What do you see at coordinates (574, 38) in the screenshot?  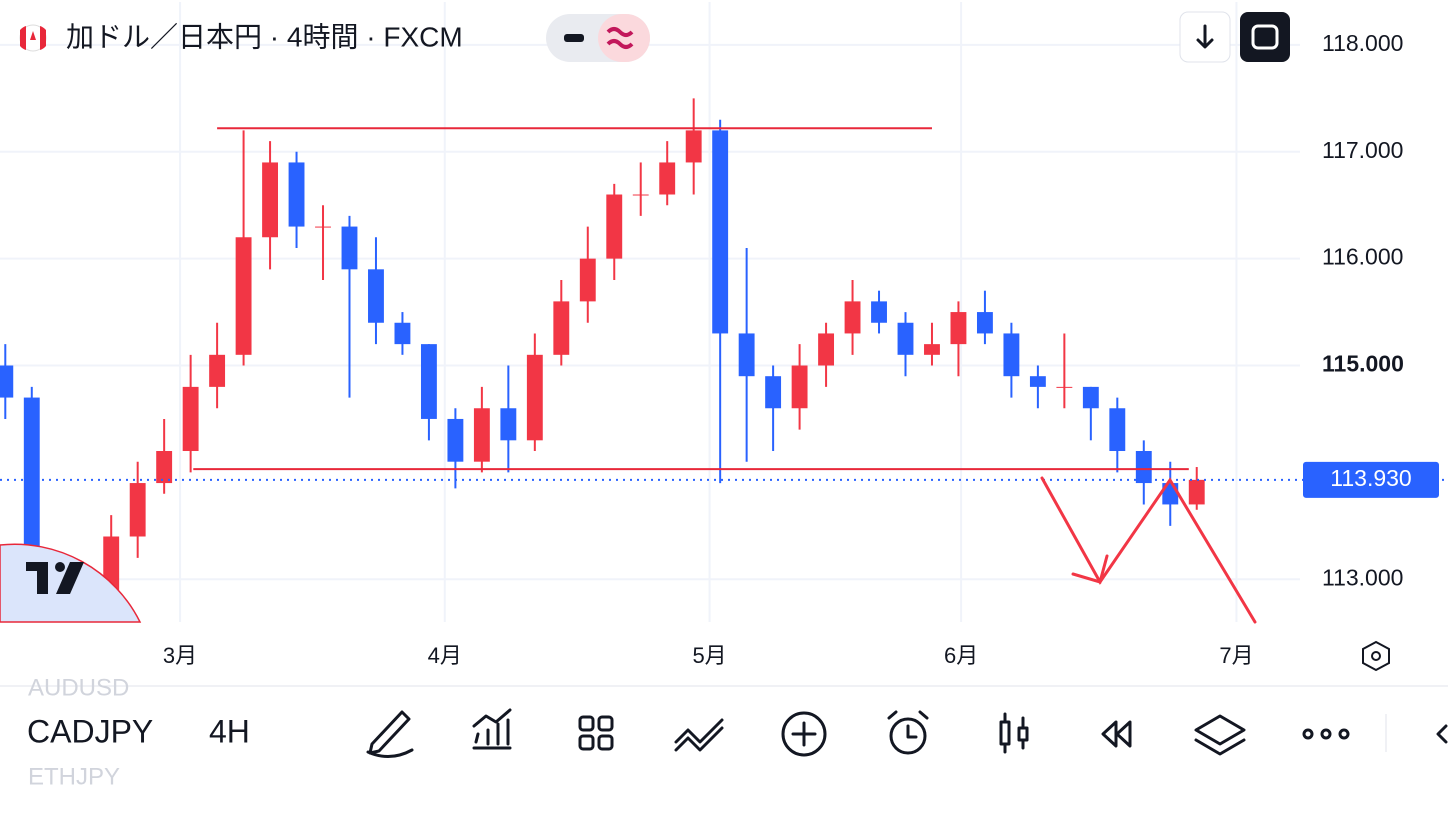 I see `minus-icon` at bounding box center [574, 38].